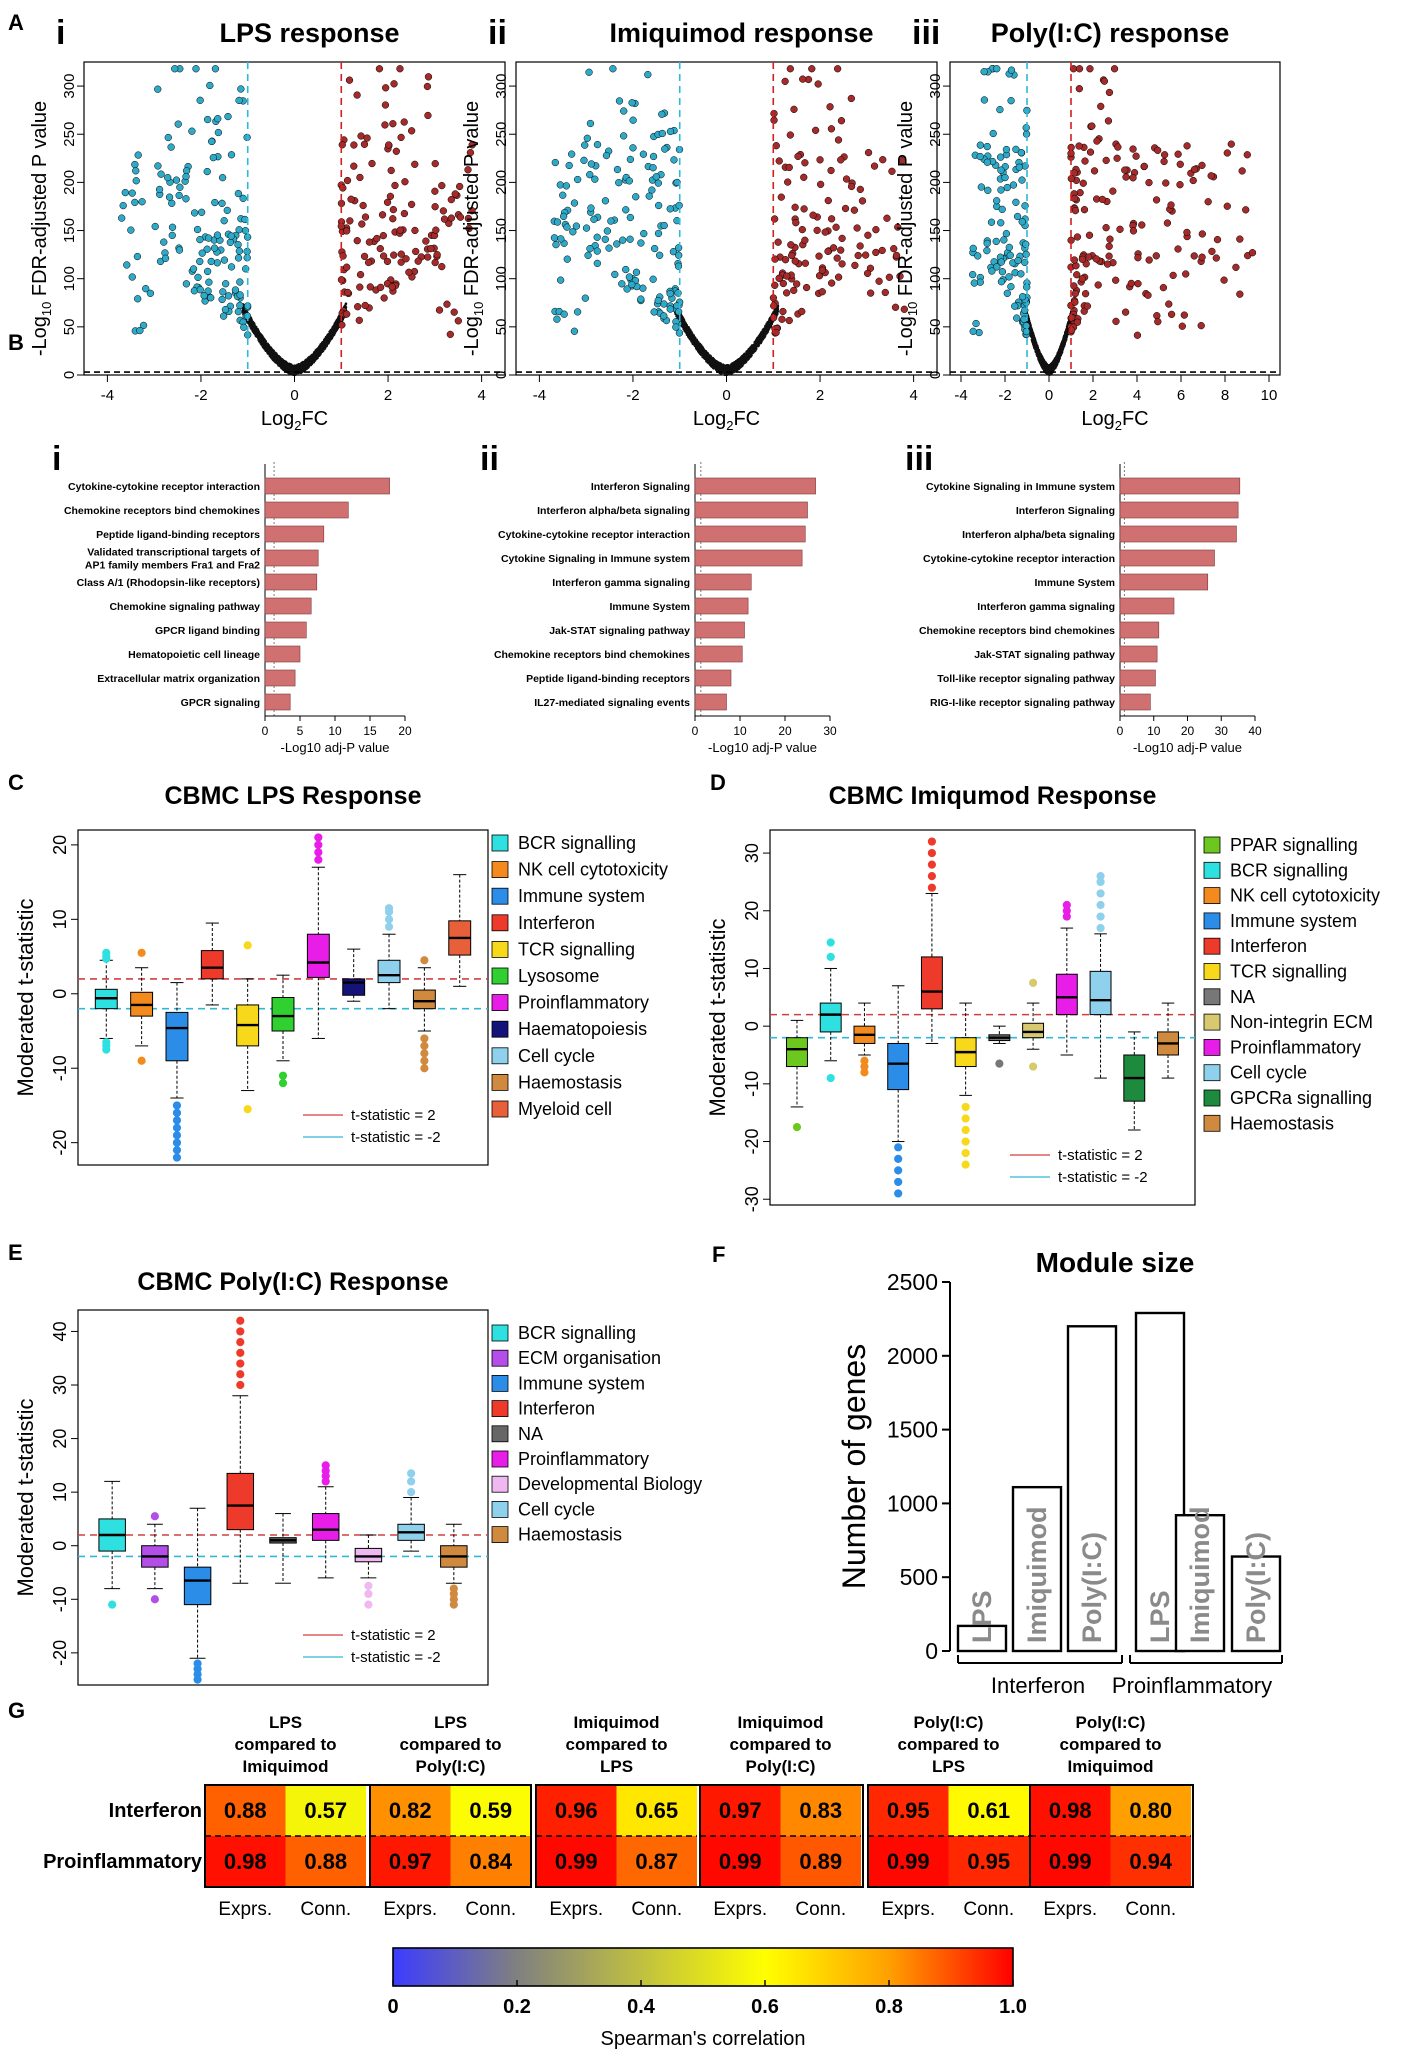 The height and width of the screenshot is (2052, 1409). I want to click on volcano-title: LPS response, so click(309, 33).